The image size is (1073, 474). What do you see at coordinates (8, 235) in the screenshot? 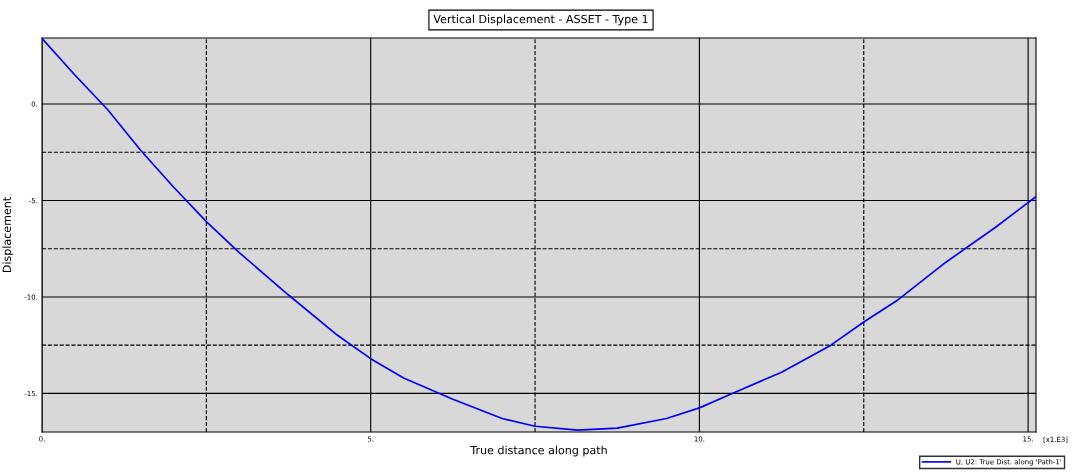
I see `y-axis-title: Displacement` at bounding box center [8, 235].